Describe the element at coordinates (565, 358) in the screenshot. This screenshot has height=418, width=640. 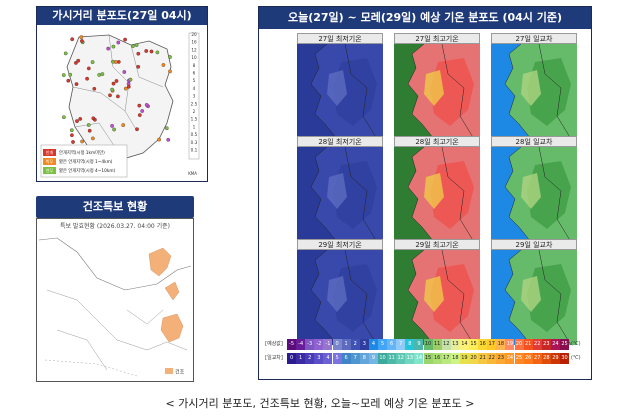
I see `legend-swatch: 30` at that location.